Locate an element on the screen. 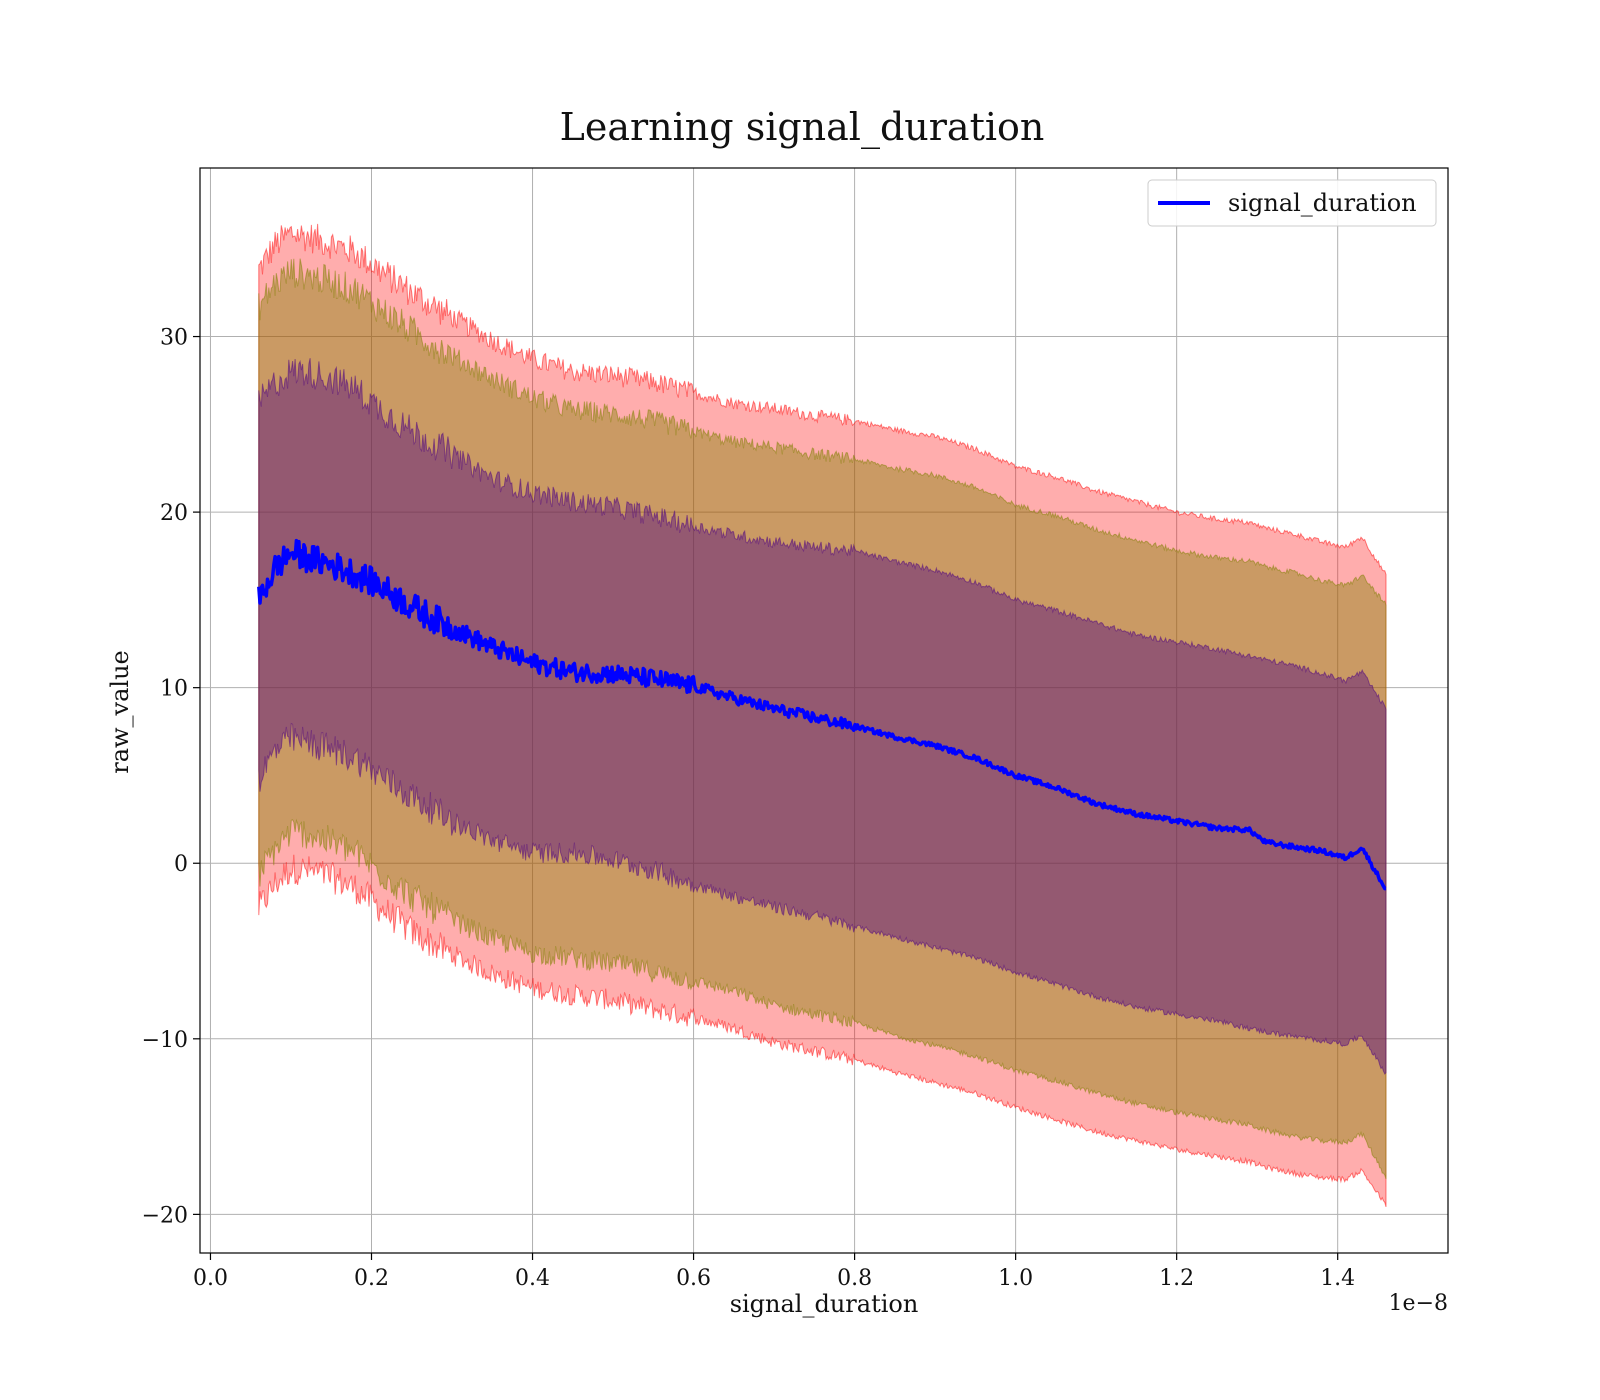 This screenshot has width=1600, height=1400. x-tick-label: 0.4 is located at coordinates (532, 1278).